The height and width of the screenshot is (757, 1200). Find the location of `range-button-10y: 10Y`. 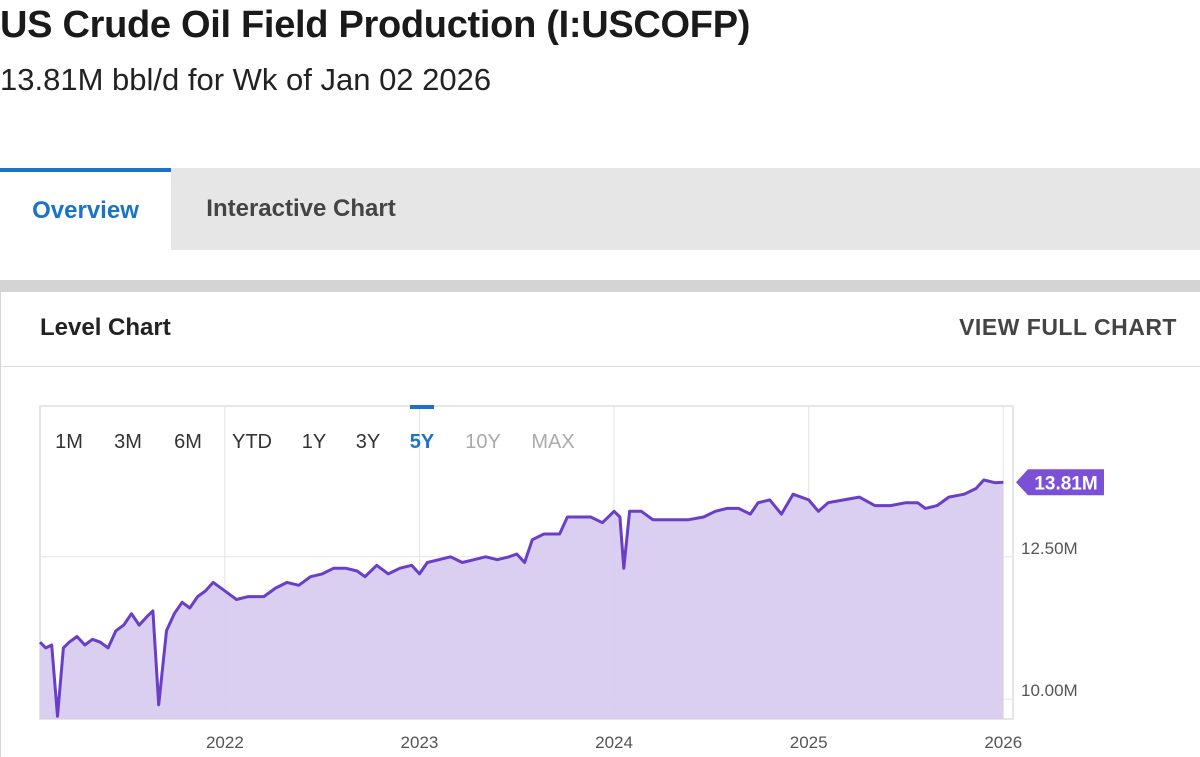

range-button-10y: 10Y is located at coordinates (483, 442).